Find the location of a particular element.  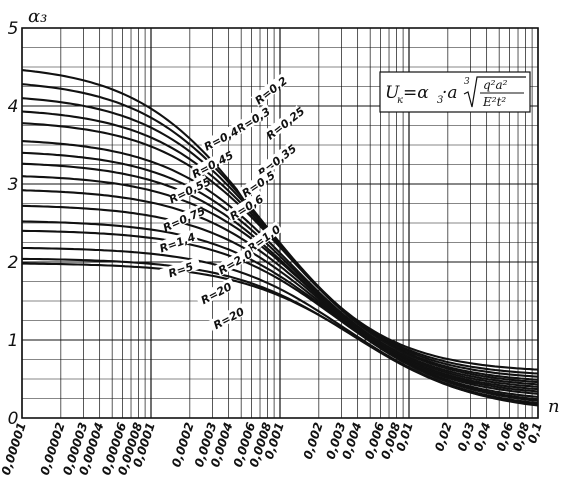

curve-label: R=0,4 is located at coordinates (221, 139).